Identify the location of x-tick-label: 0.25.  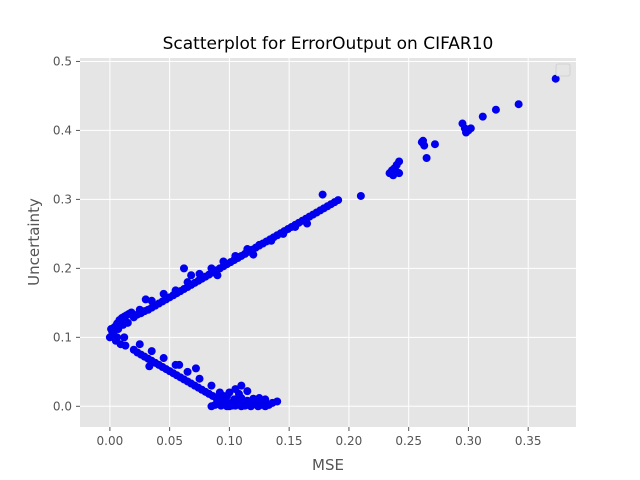
(408, 441).